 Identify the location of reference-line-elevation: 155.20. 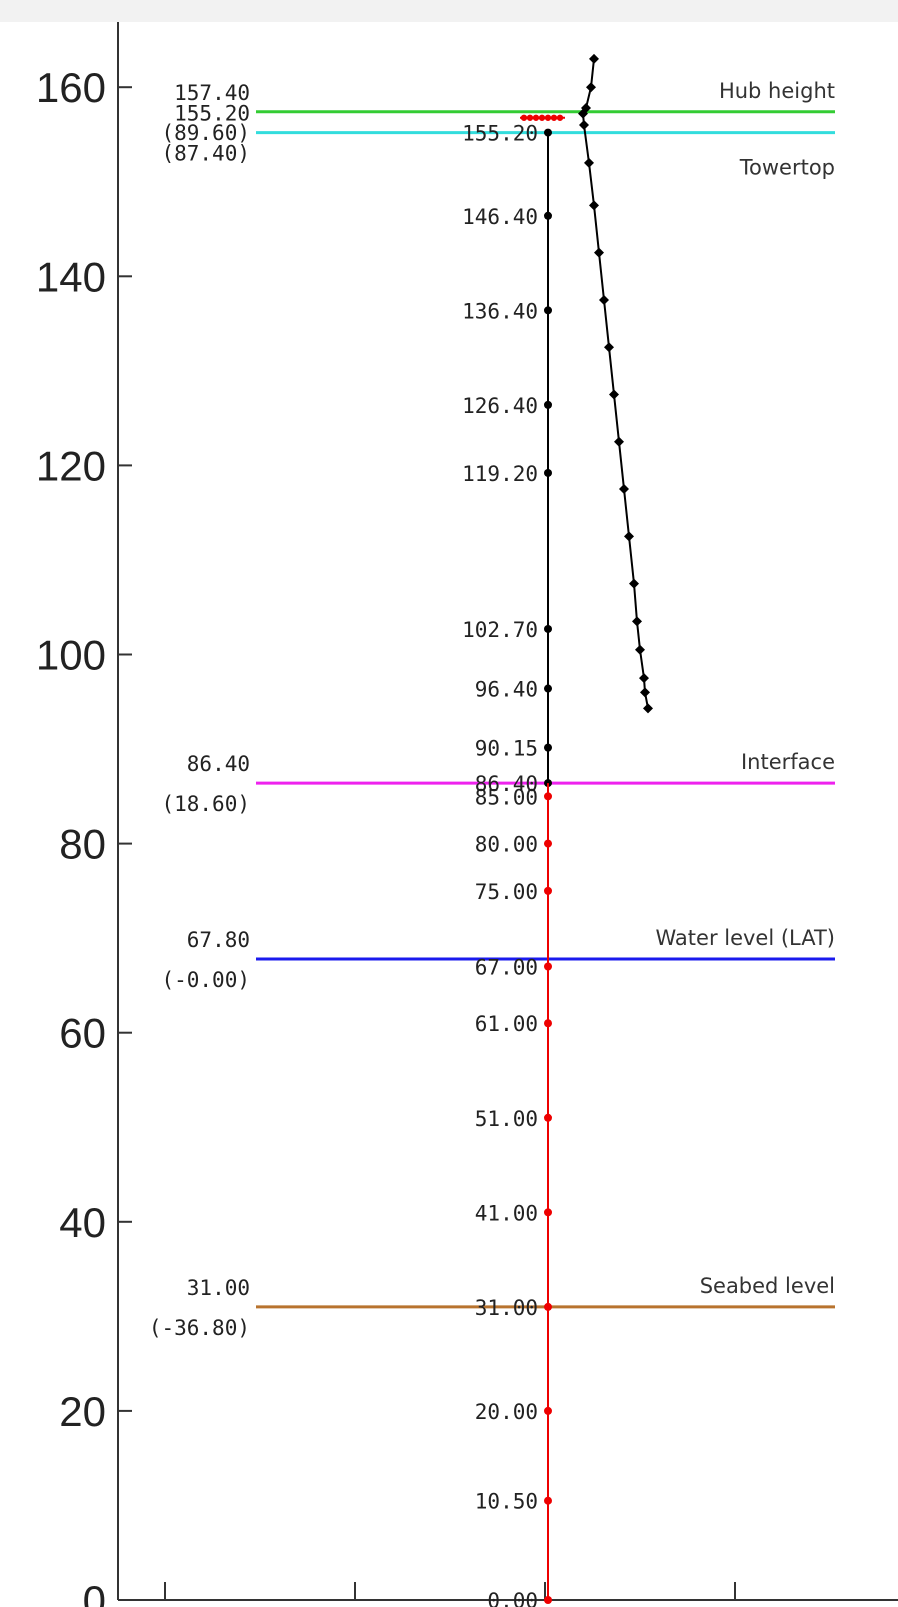
(212, 114).